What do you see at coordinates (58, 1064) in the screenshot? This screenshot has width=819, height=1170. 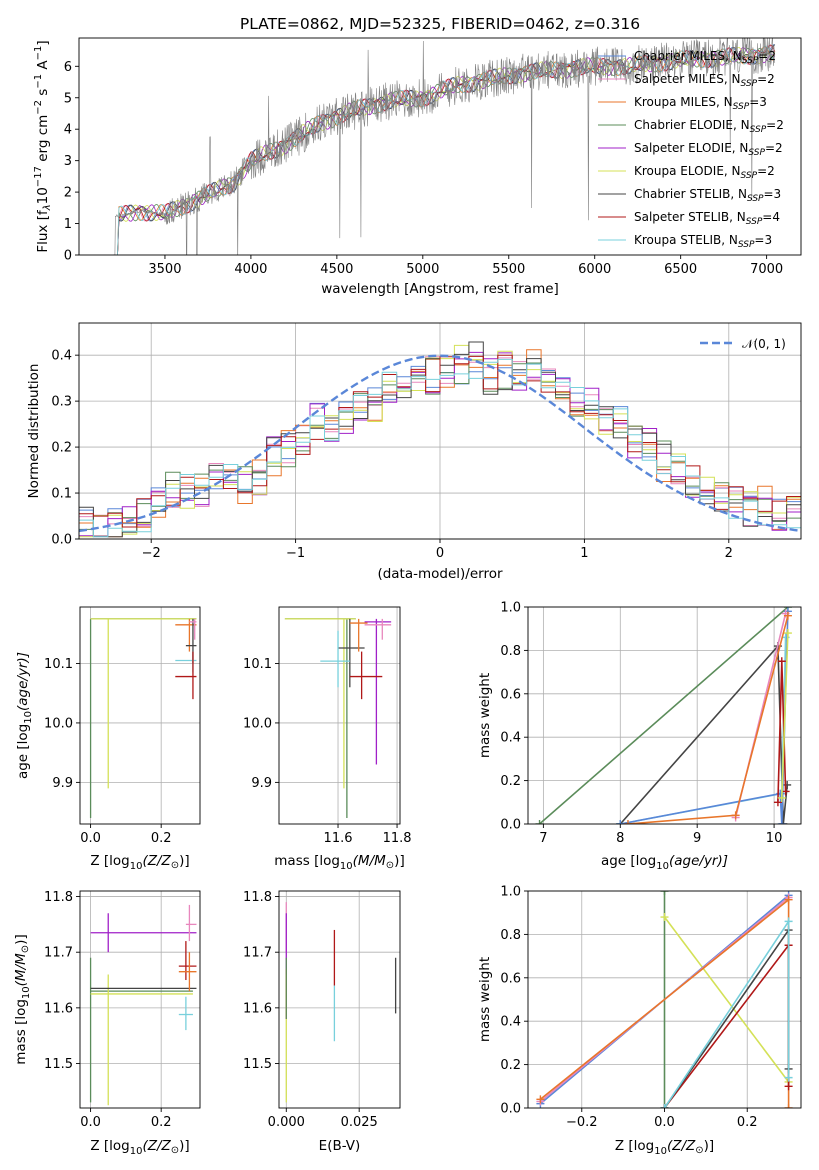 I see `mass-z-ytick-label: 11.5` at bounding box center [58, 1064].